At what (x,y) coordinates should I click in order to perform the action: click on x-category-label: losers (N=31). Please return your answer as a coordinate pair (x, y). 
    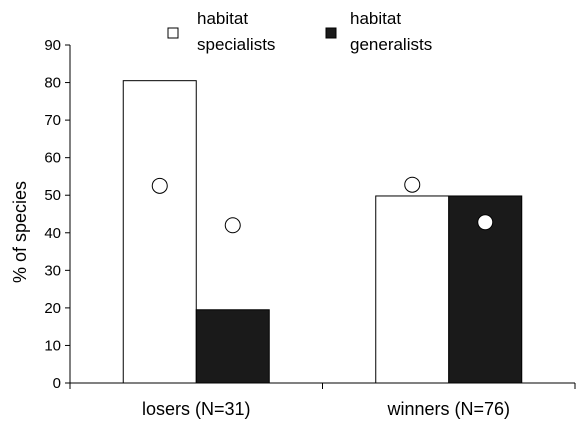
    Looking at the image, I should click on (196, 409).